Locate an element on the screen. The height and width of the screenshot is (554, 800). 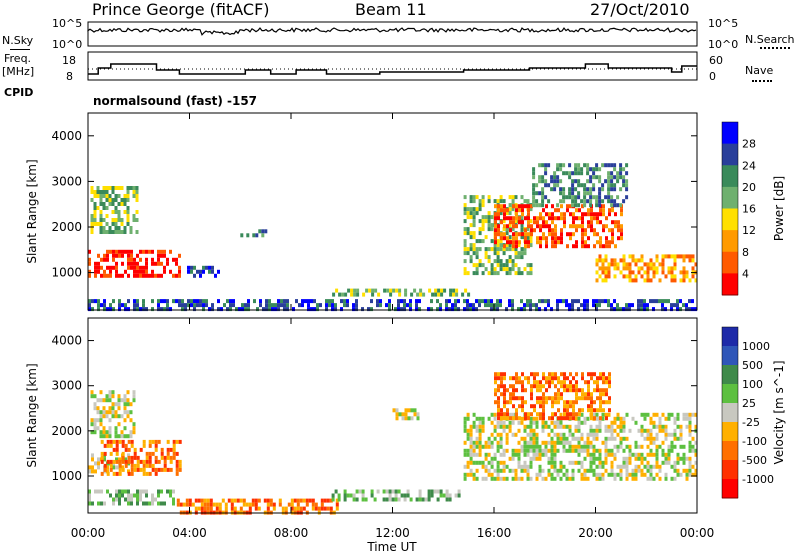
velocity-colorbar-tick: -500 is located at coordinates (754, 460).